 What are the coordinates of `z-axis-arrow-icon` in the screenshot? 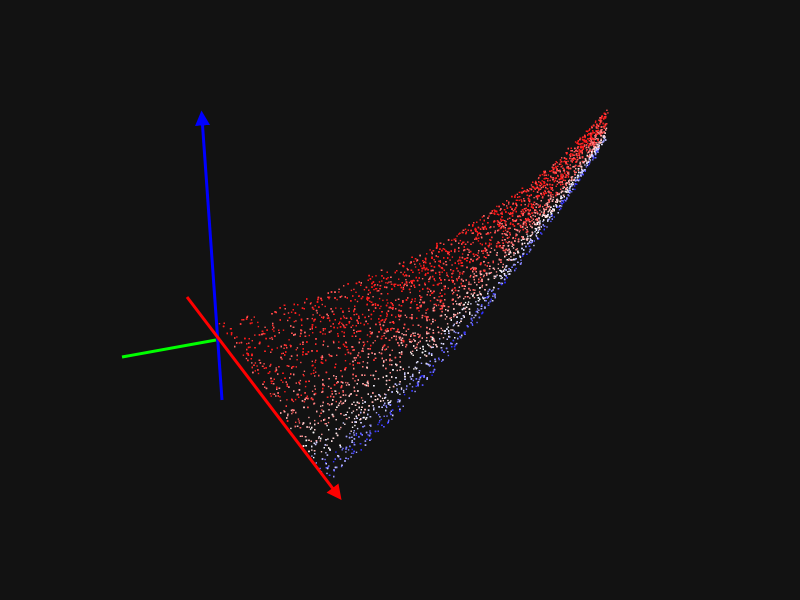 It's located at (209, 255).